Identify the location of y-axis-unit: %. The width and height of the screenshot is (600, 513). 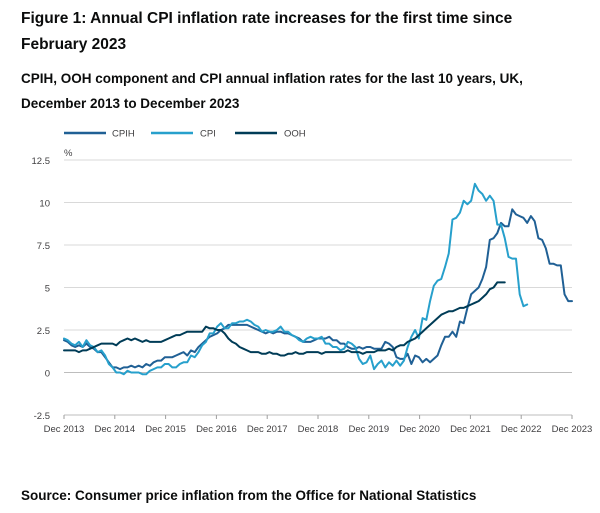
(68, 153).